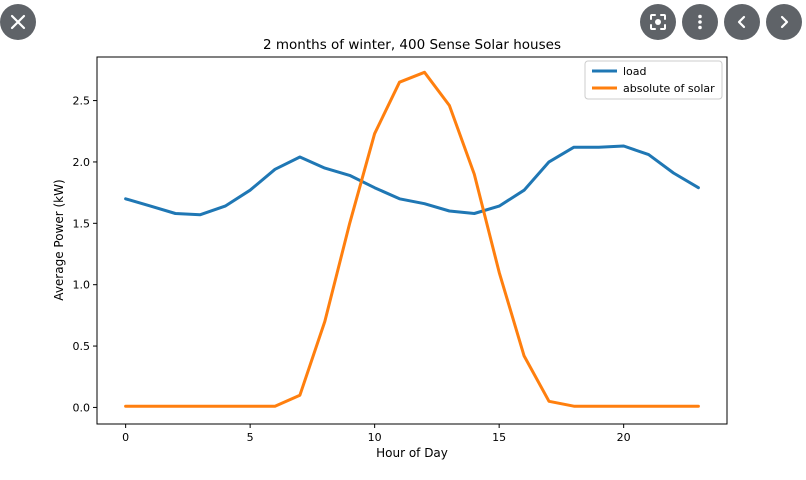 This screenshot has width=806, height=480. I want to click on chevron-left-icon, so click(741, 22).